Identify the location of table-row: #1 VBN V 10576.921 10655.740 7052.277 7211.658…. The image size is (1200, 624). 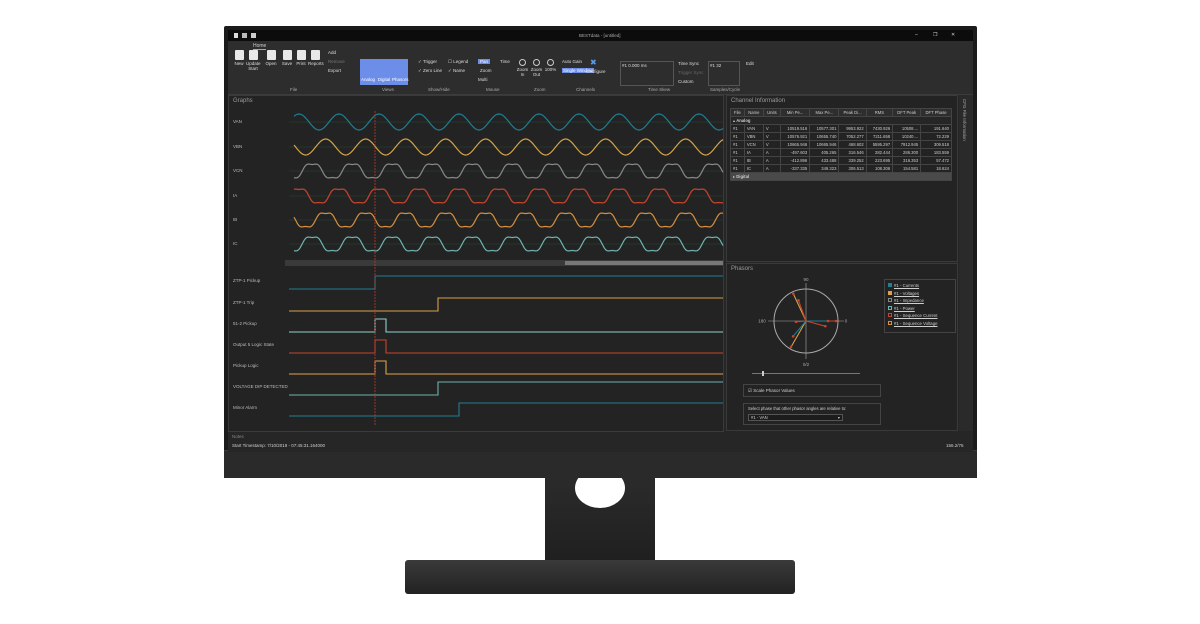
(841, 136).